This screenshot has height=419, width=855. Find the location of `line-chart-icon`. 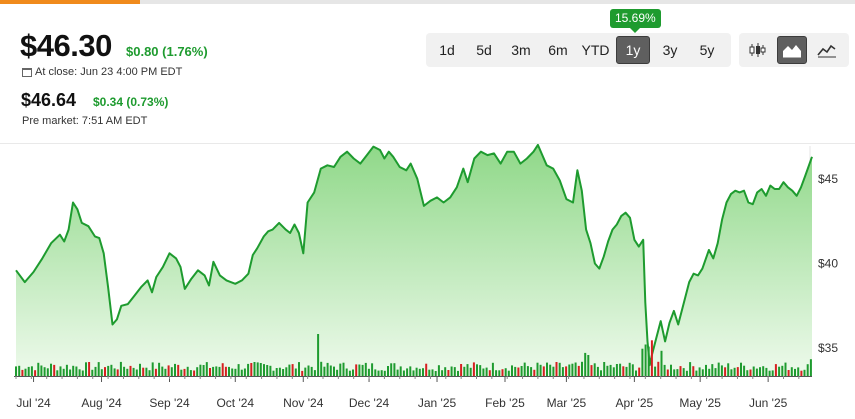

line-chart-icon is located at coordinates (826, 51).